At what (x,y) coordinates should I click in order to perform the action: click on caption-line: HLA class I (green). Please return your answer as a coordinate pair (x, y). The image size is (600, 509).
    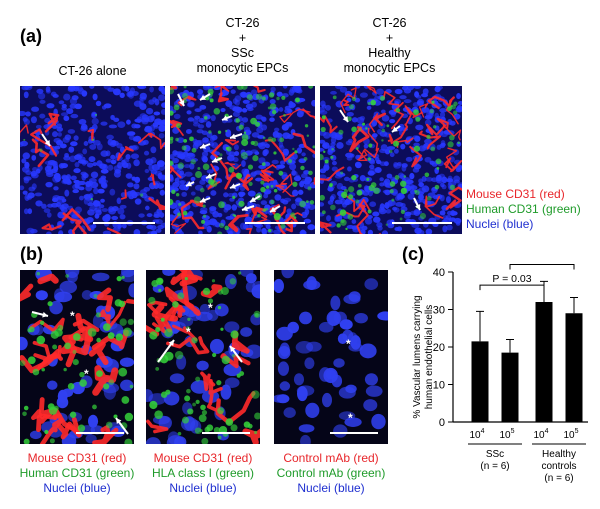
    Looking at the image, I should click on (203, 473).